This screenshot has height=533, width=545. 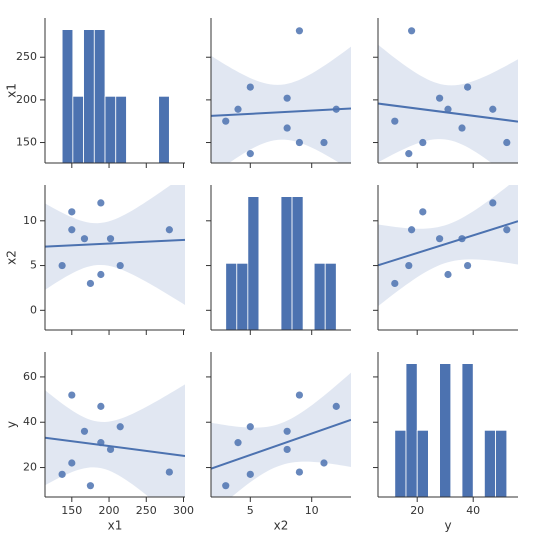 I want to click on y-tick-label: 20, so click(x=30, y=467).